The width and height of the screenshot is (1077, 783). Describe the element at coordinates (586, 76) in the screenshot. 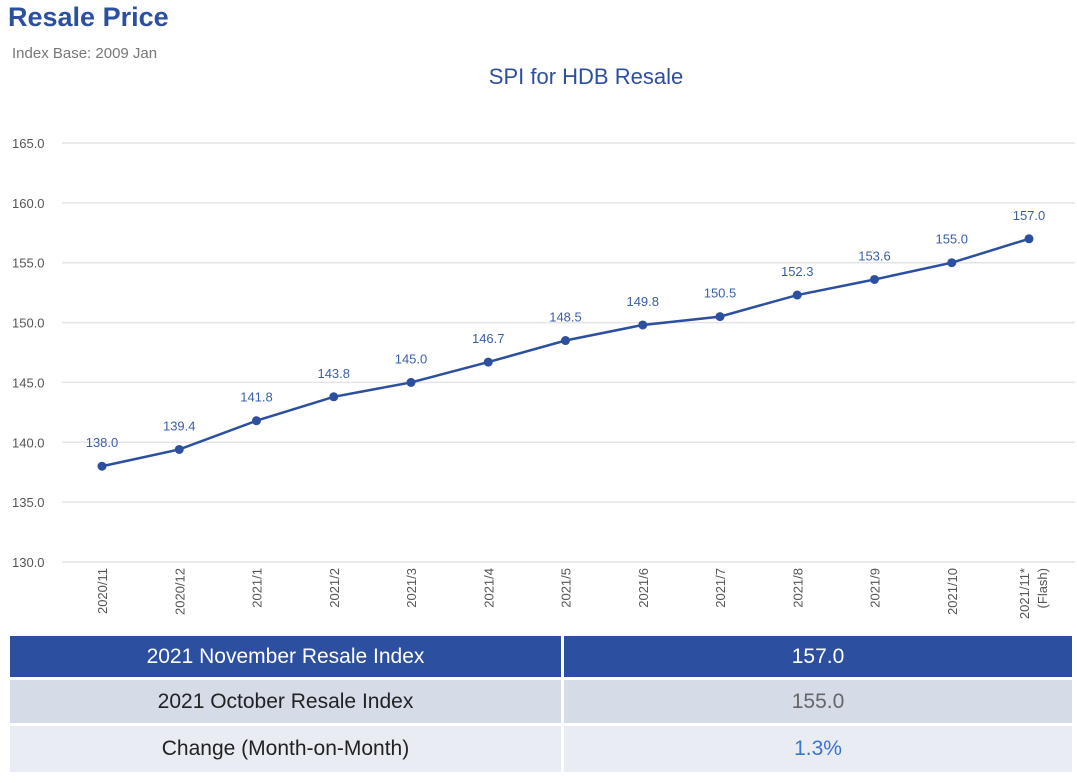

I see `chart-title: SPI for HDB Resale` at that location.